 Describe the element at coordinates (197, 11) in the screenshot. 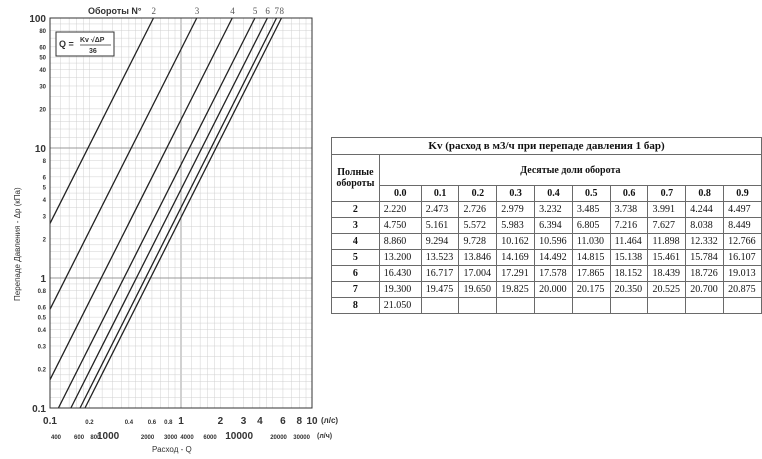

I see `series-label-3: 3` at that location.